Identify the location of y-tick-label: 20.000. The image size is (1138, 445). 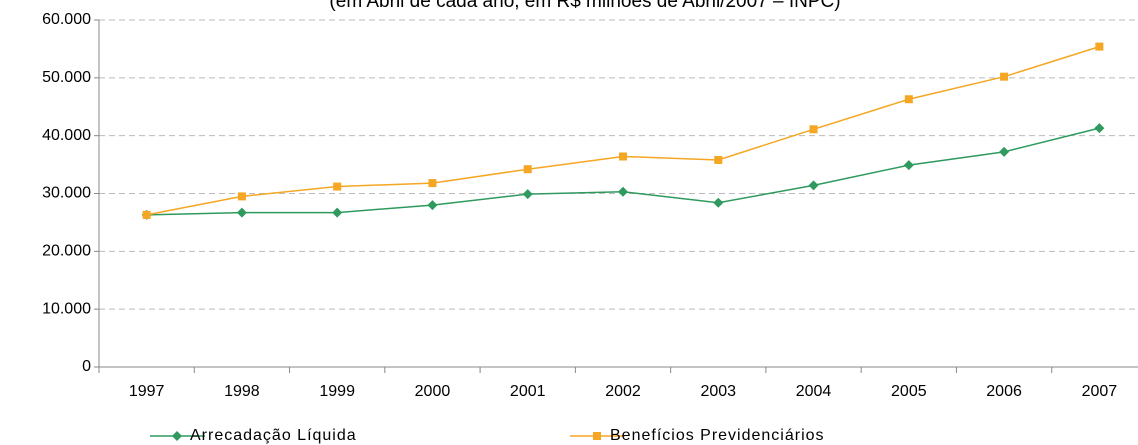
(66, 251).